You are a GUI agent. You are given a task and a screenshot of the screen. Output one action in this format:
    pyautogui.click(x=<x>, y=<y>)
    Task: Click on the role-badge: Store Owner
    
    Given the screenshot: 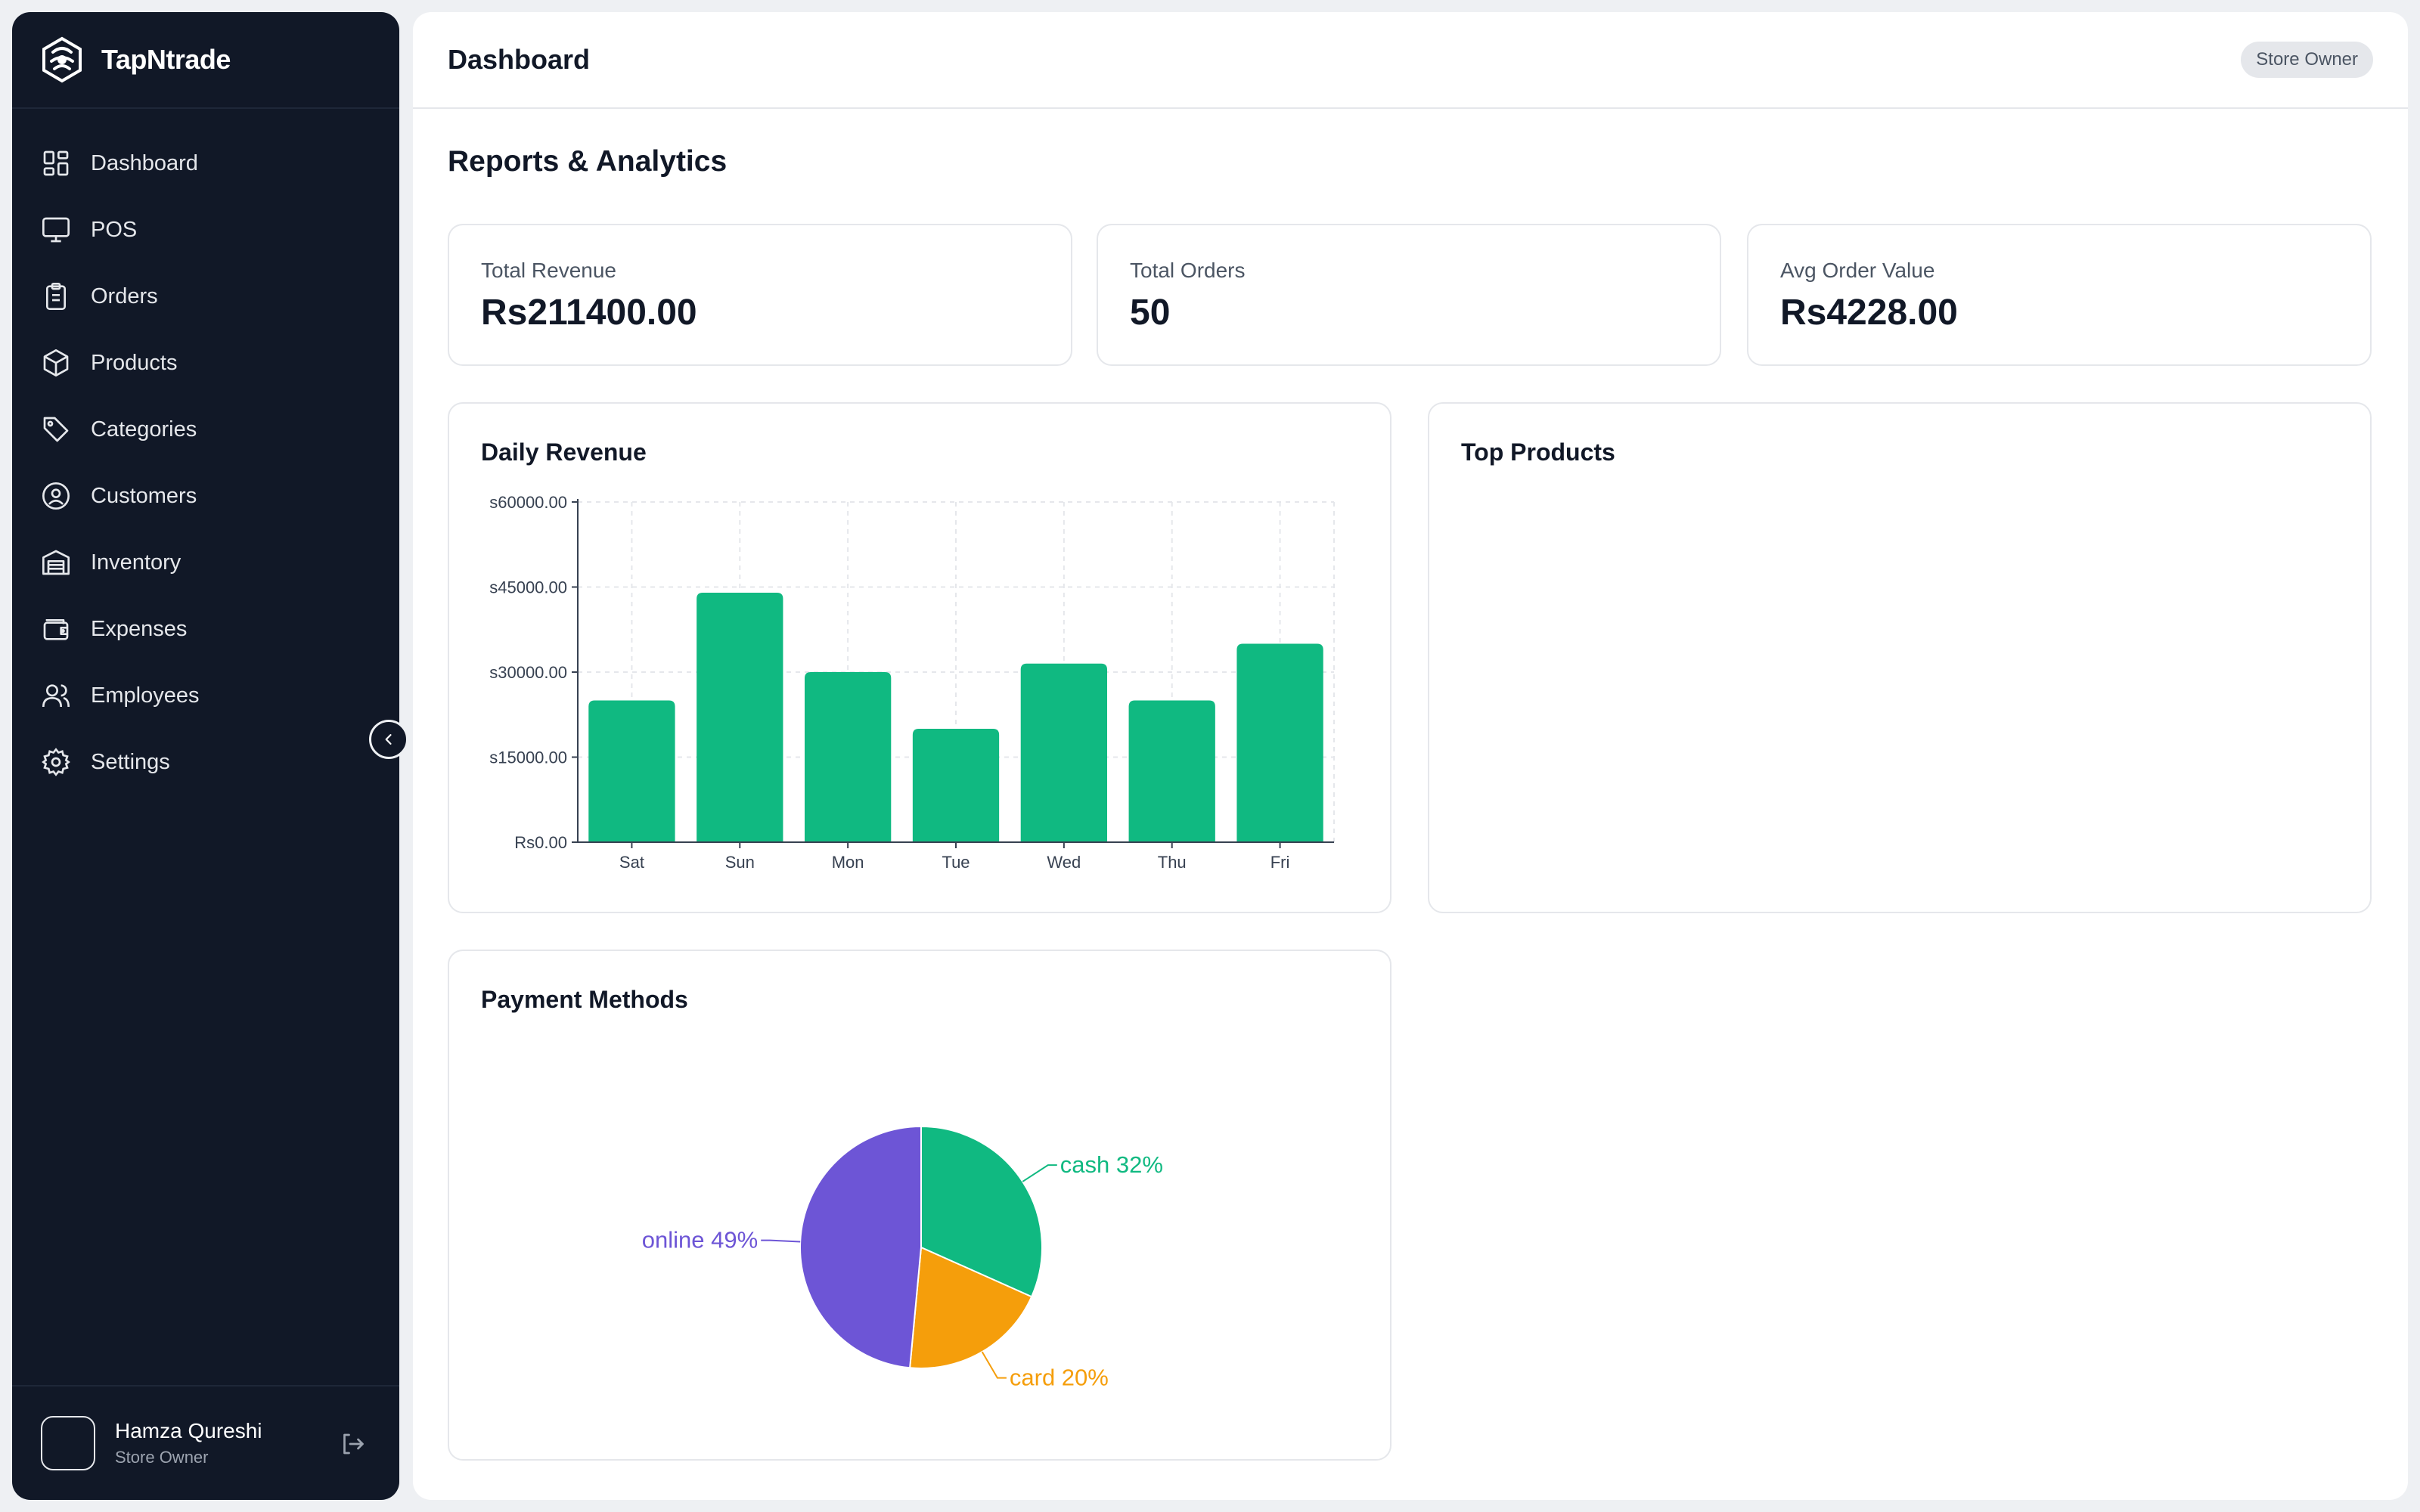 What is the action you would take?
    pyautogui.click(x=2307, y=60)
    